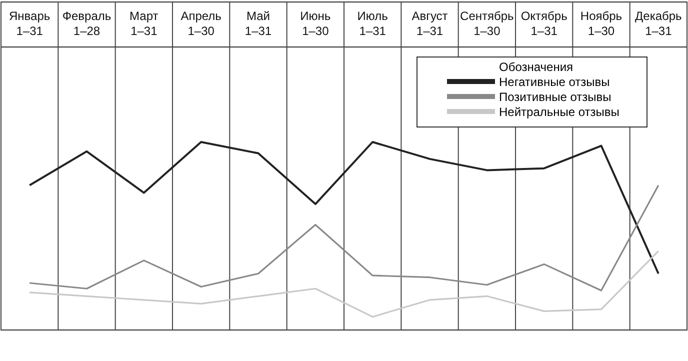 The height and width of the screenshot is (361, 688). I want to click on x-tick-label: Февраль 1–28, so click(87, 23).